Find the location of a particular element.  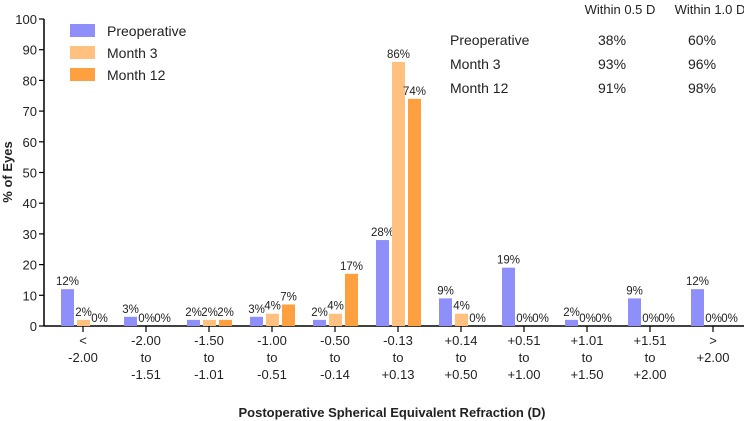

x-tick-label: +1.50 is located at coordinates (587, 374).